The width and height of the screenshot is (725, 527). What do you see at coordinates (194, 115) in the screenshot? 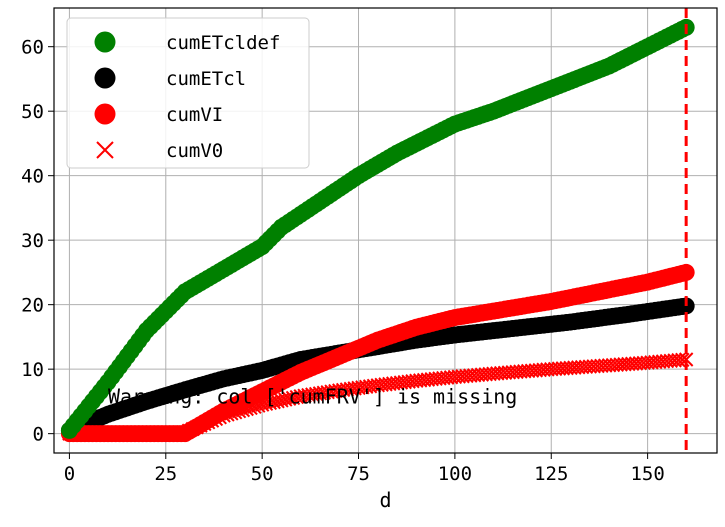
I see `legend-label: cumVI` at bounding box center [194, 115].